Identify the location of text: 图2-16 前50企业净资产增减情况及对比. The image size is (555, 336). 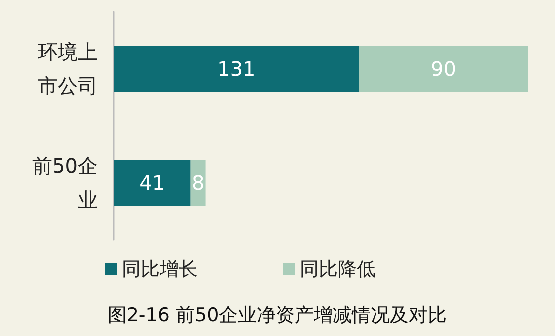
(278, 315).